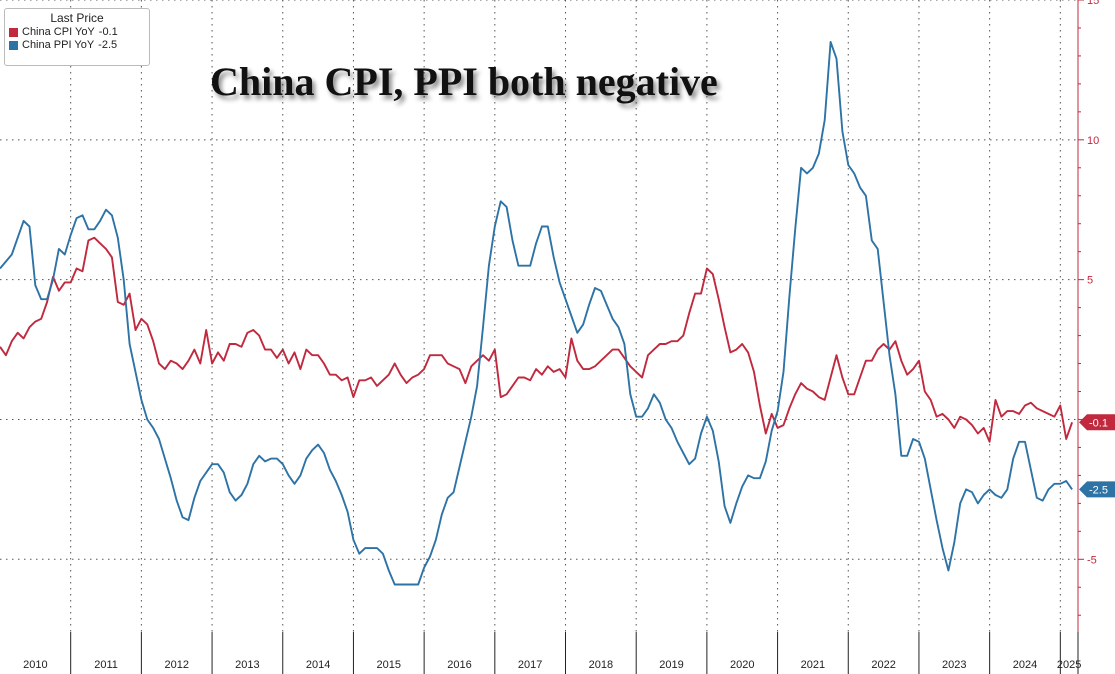  I want to click on x-tick-label-2015: 2015, so click(389, 665).